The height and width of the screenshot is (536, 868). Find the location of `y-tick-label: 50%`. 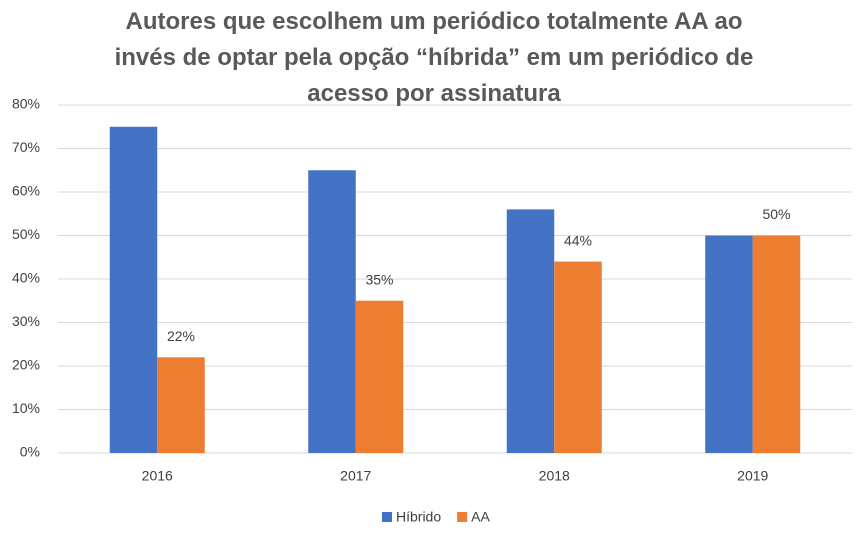

y-tick-label: 50% is located at coordinates (26, 234).